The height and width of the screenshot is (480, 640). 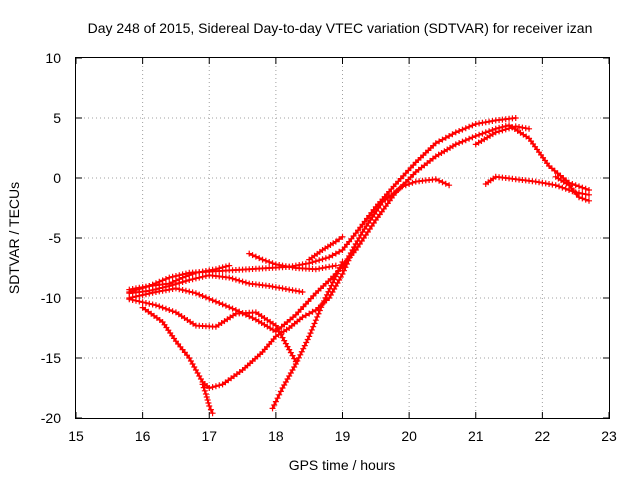 I want to click on x-tick-label: 17, so click(x=209, y=436).